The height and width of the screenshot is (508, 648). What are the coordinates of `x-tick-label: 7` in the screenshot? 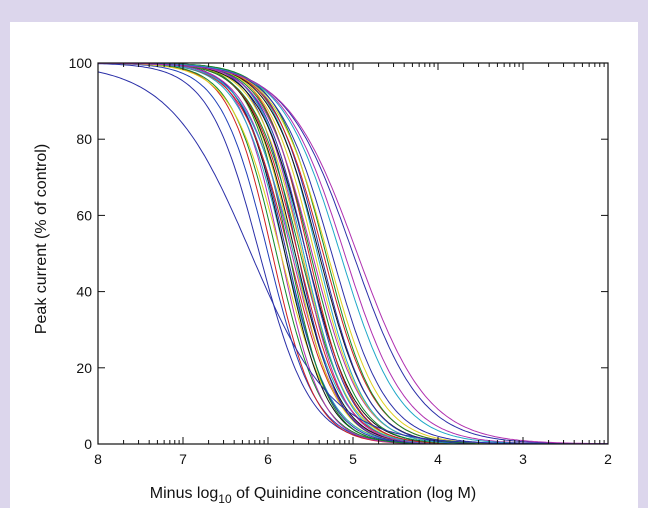 It's located at (183, 459).